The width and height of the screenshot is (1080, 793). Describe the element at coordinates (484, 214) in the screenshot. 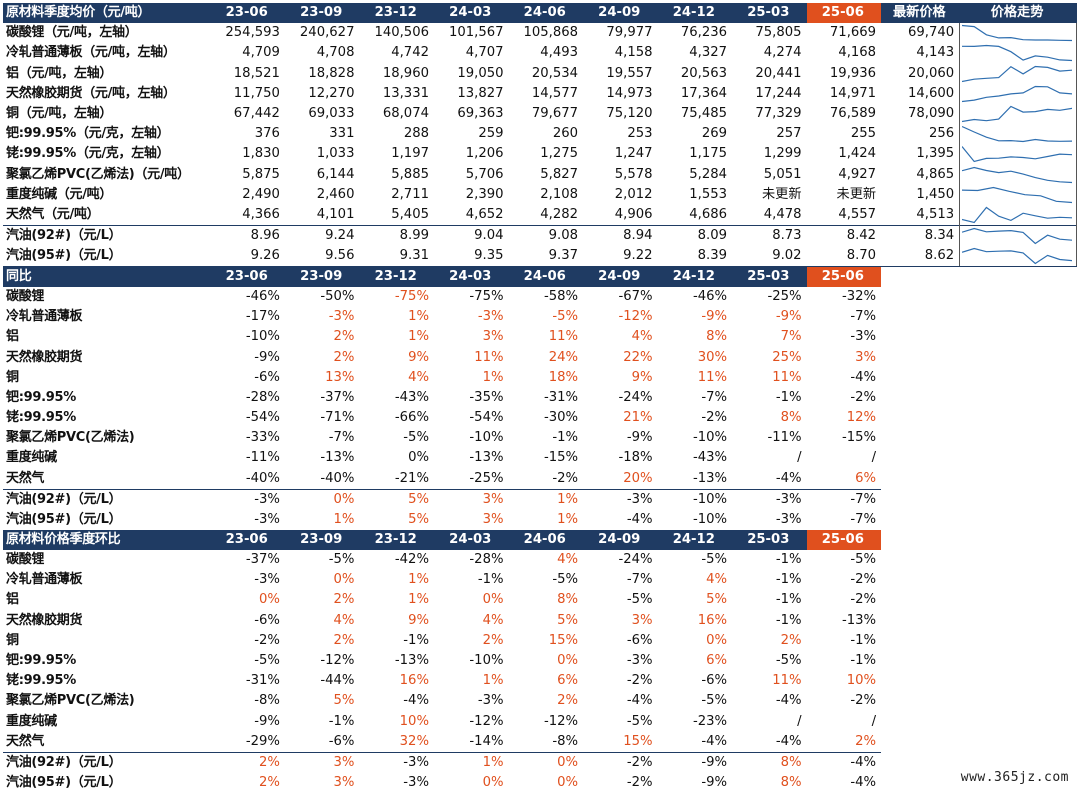

I see `price-value: 4,652` at that location.